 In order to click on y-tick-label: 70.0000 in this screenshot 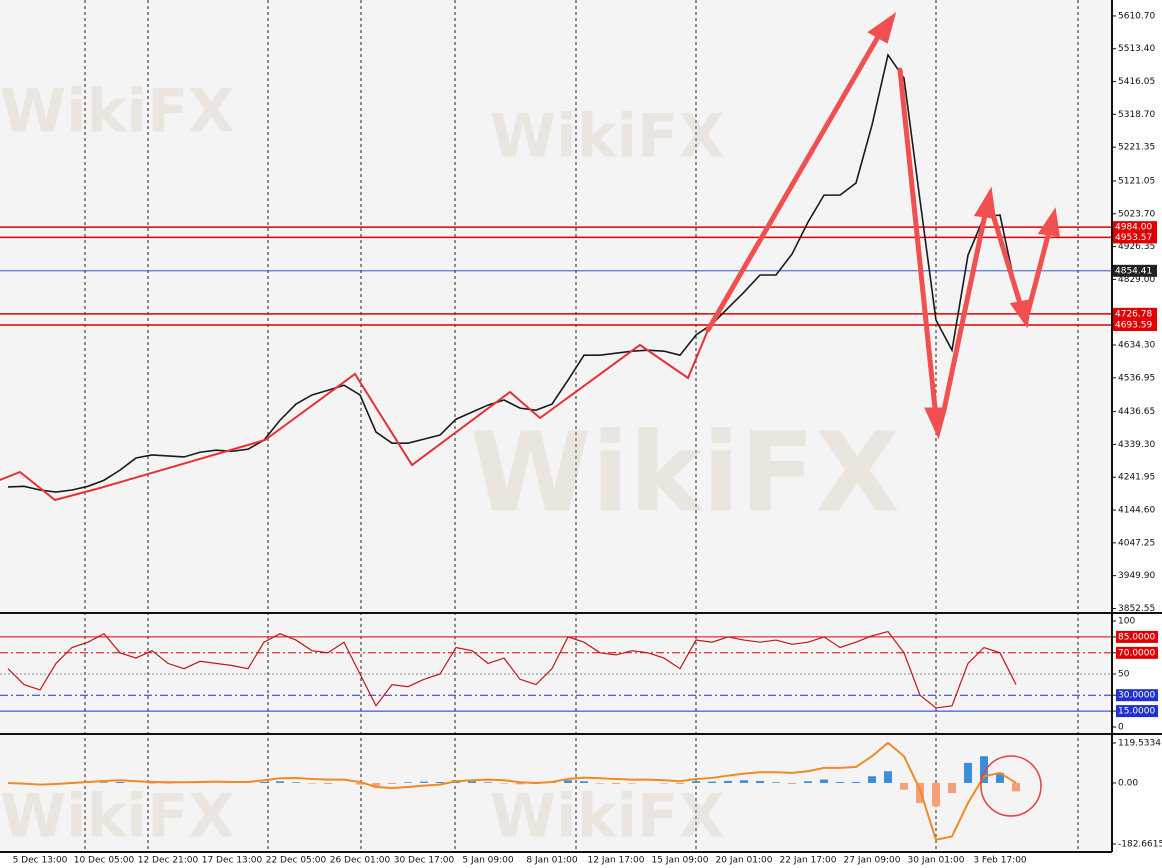, I will do `click(1136, 653)`.